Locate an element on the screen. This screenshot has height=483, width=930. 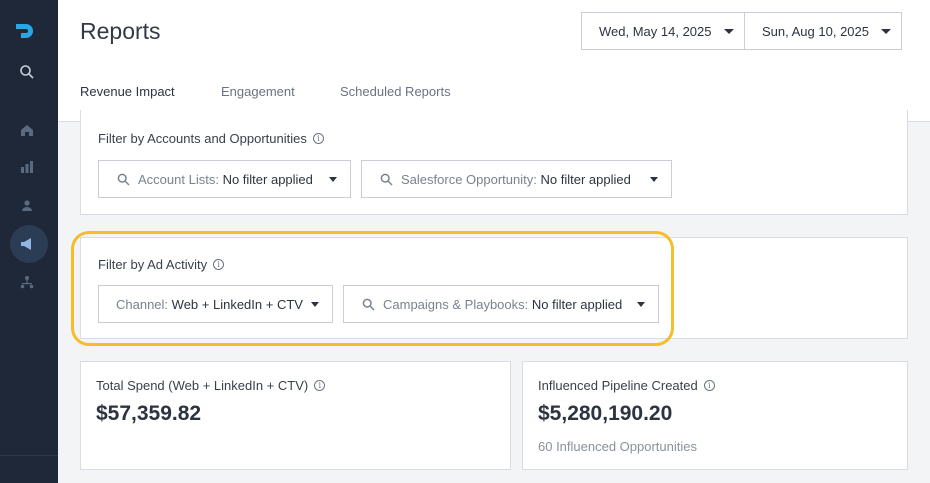
channel-dropdown: Channel: Web + LinkedIn + CTV is located at coordinates (215, 304).